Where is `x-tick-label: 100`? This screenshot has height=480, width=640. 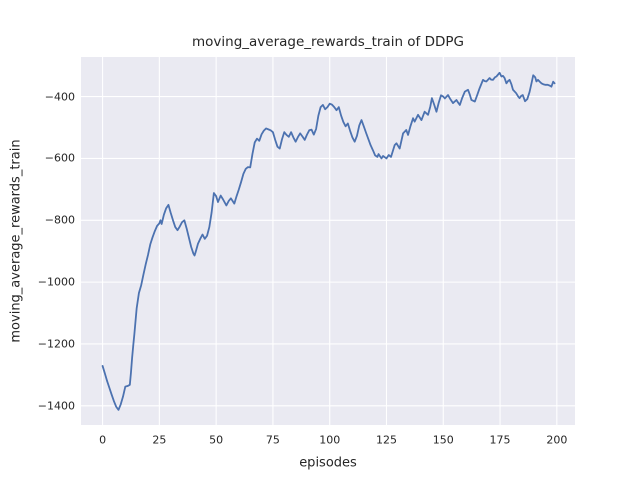
x-tick-label: 100 is located at coordinates (330, 440).